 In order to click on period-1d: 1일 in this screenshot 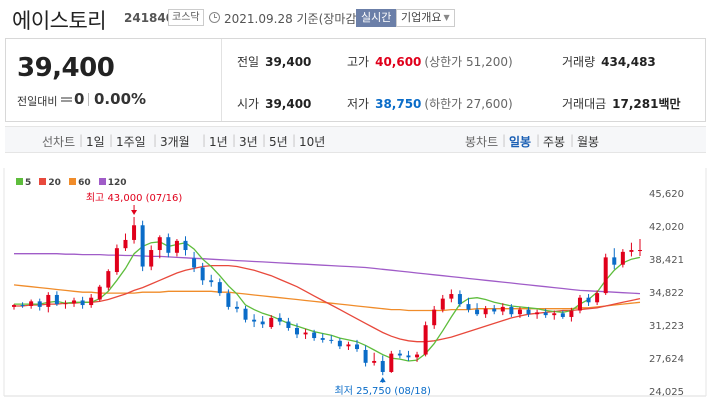, I will do `click(95, 142)`.